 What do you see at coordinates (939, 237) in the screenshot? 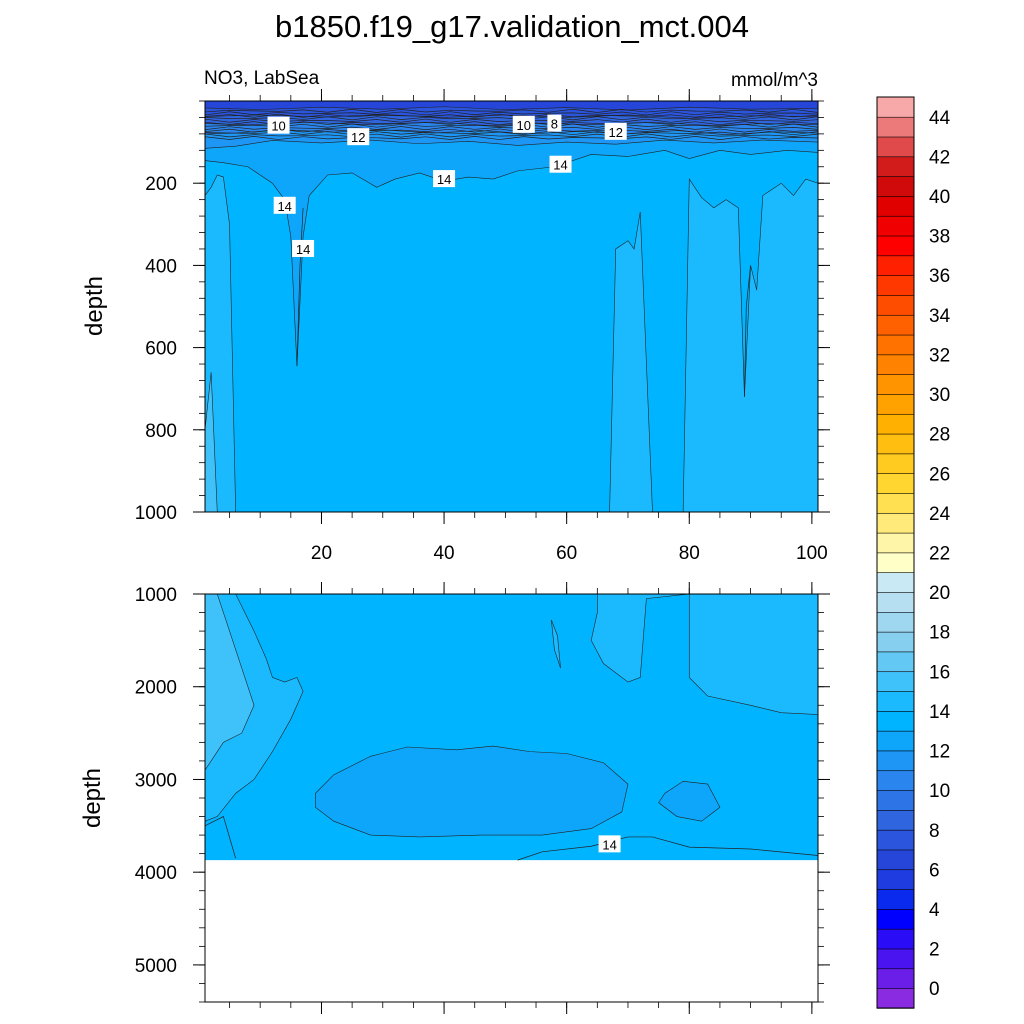
I see `colorbar-label: 38` at bounding box center [939, 237].